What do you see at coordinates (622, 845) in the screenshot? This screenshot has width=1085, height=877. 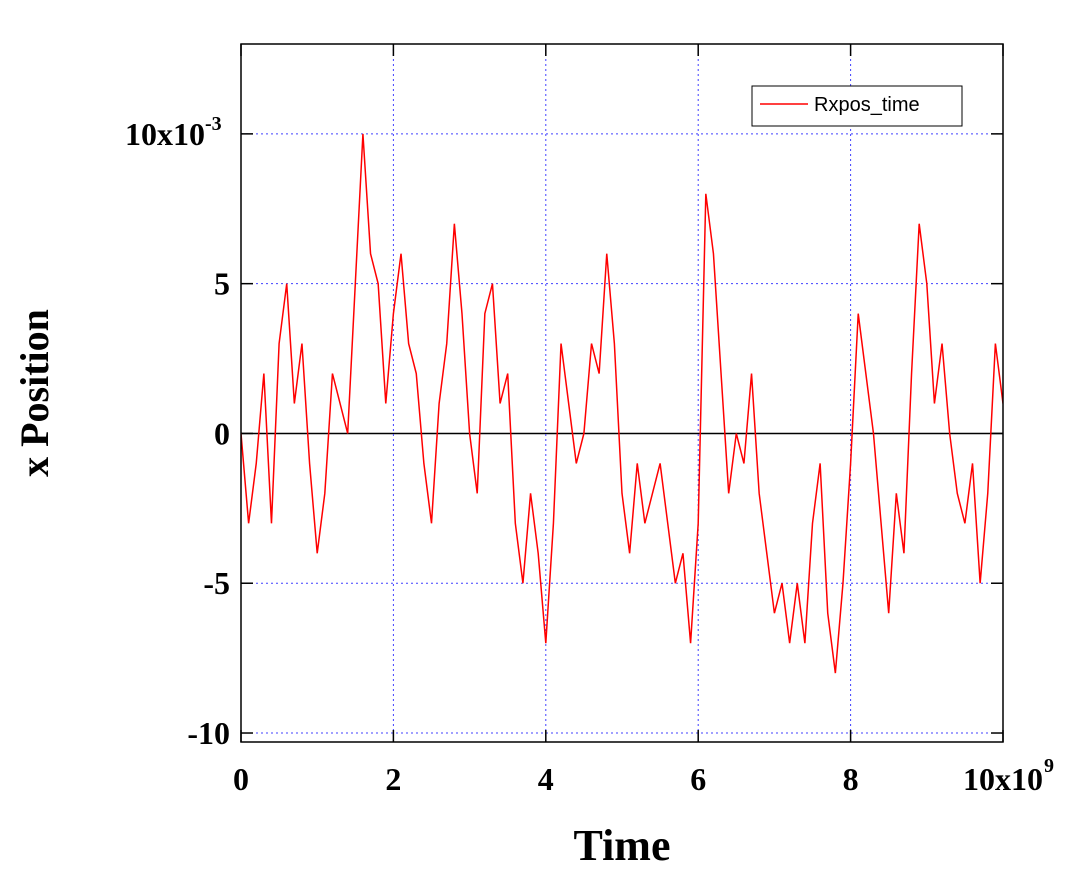 I see `x-axis-label: Time` at bounding box center [622, 845].